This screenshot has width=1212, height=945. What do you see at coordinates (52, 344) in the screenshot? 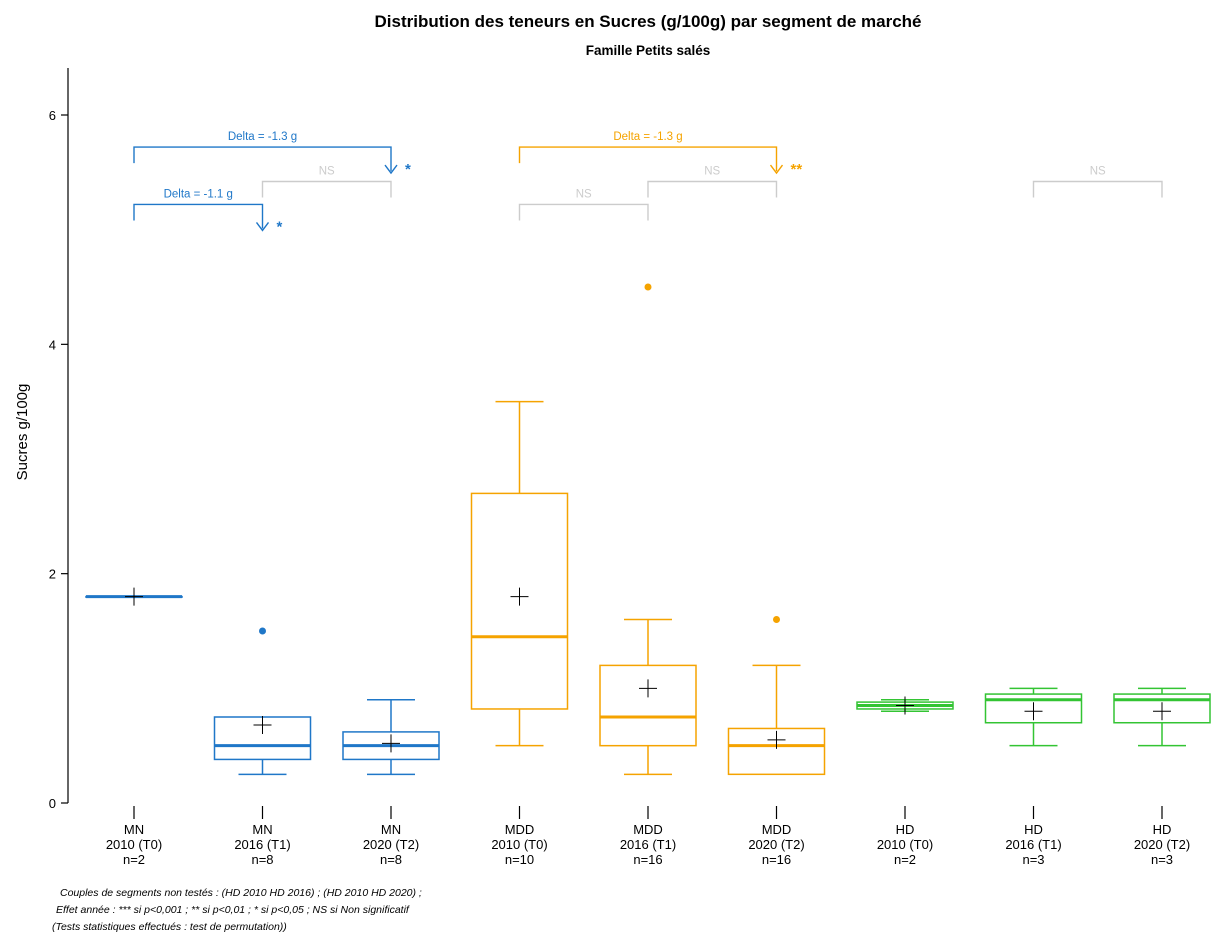
I see `y-tick-label: 4` at bounding box center [52, 344].